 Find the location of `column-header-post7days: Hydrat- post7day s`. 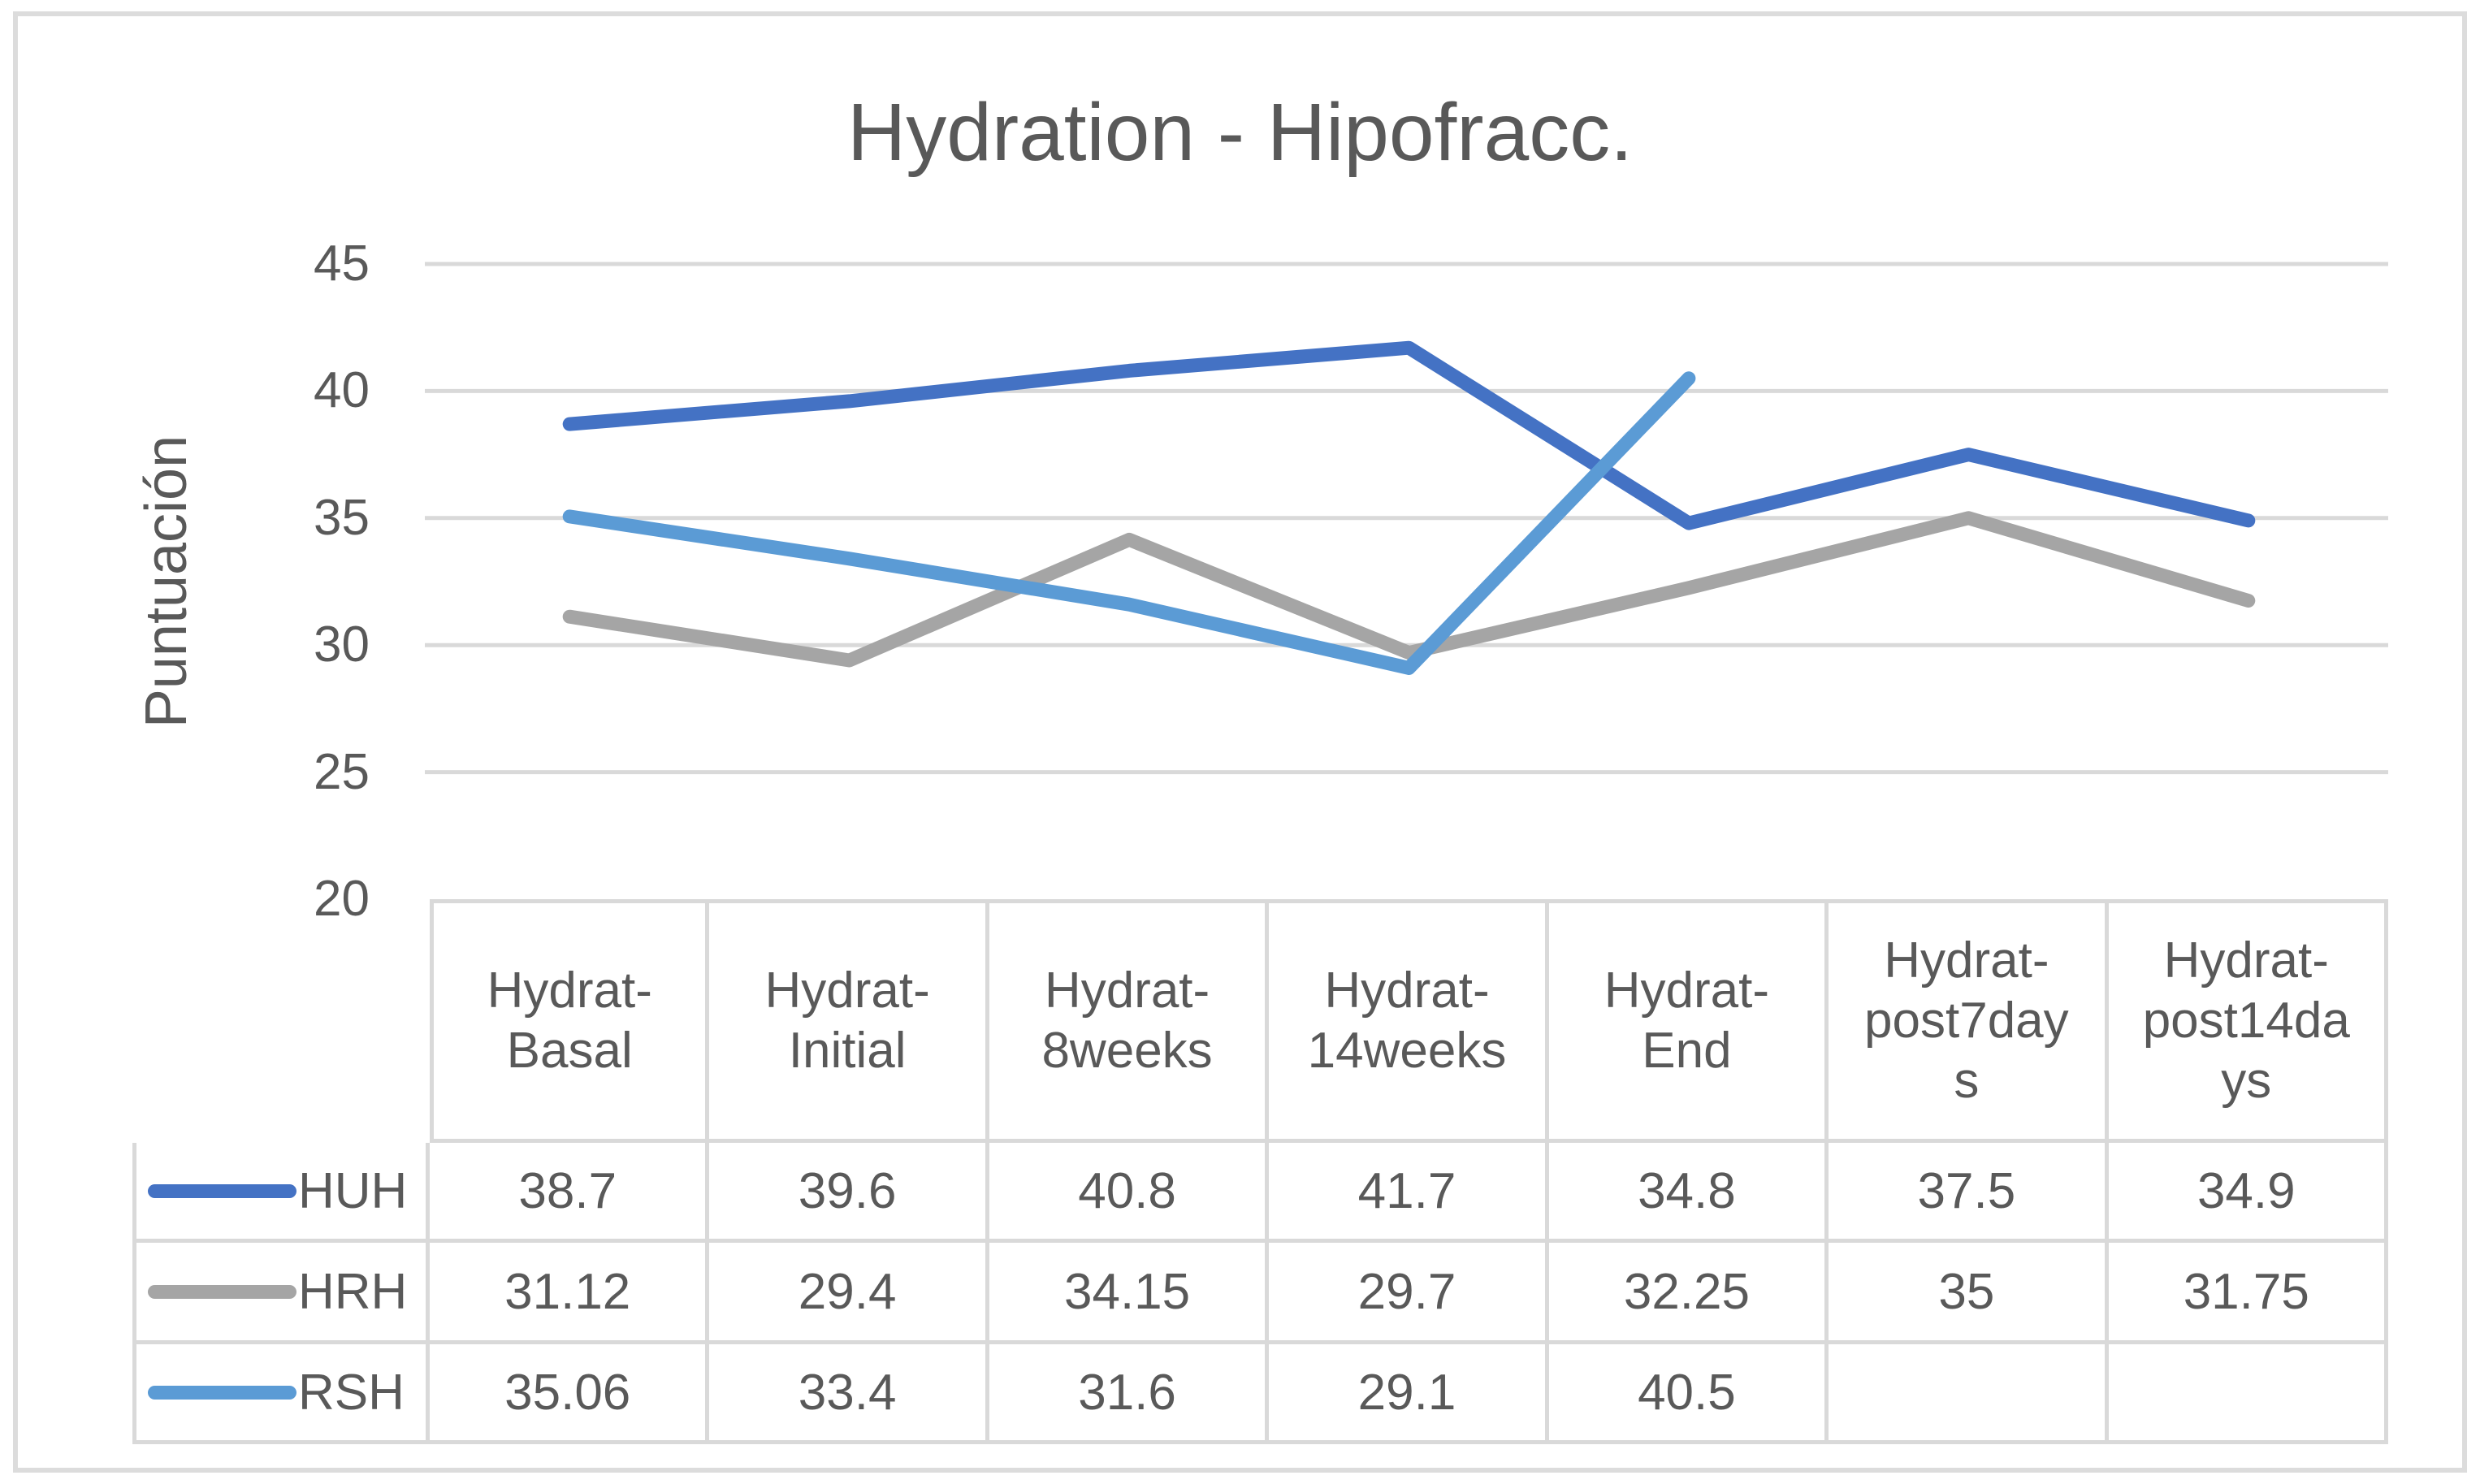

column-header-post7days: Hydrat- post7day s is located at coordinates (1969, 1021).